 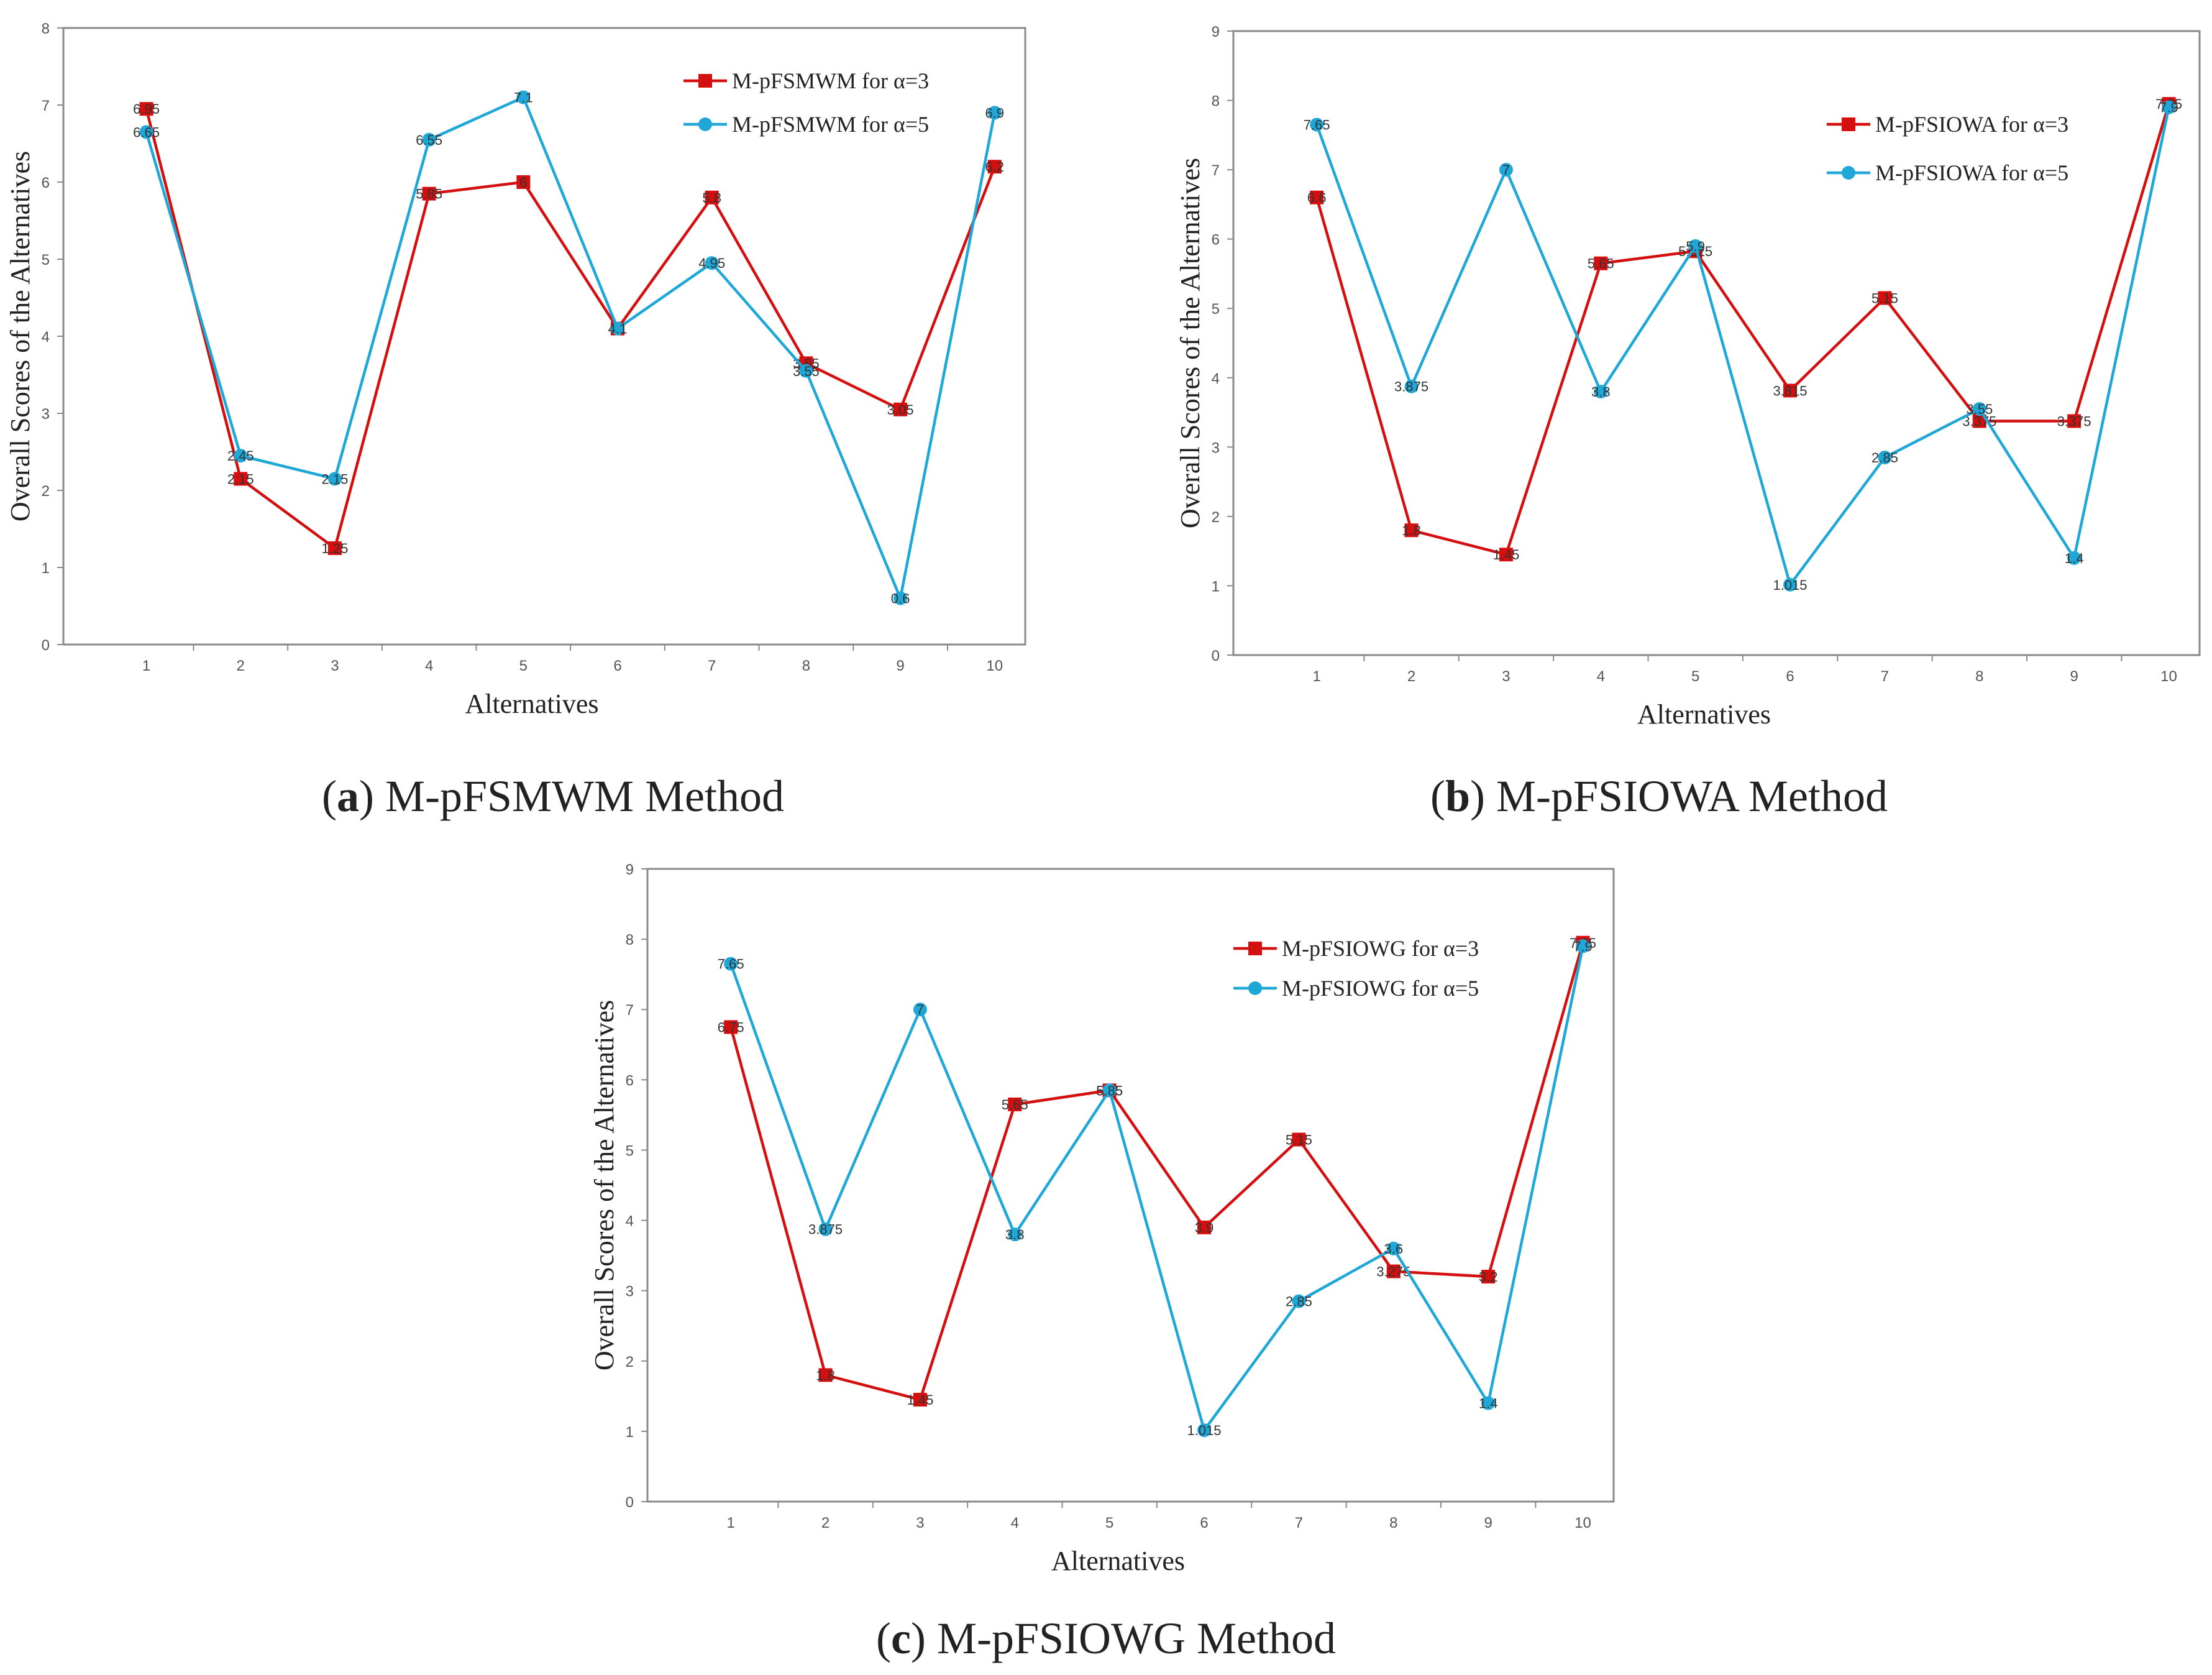 I want to click on series-2-data-label: 3.55, so click(x=1979, y=409).